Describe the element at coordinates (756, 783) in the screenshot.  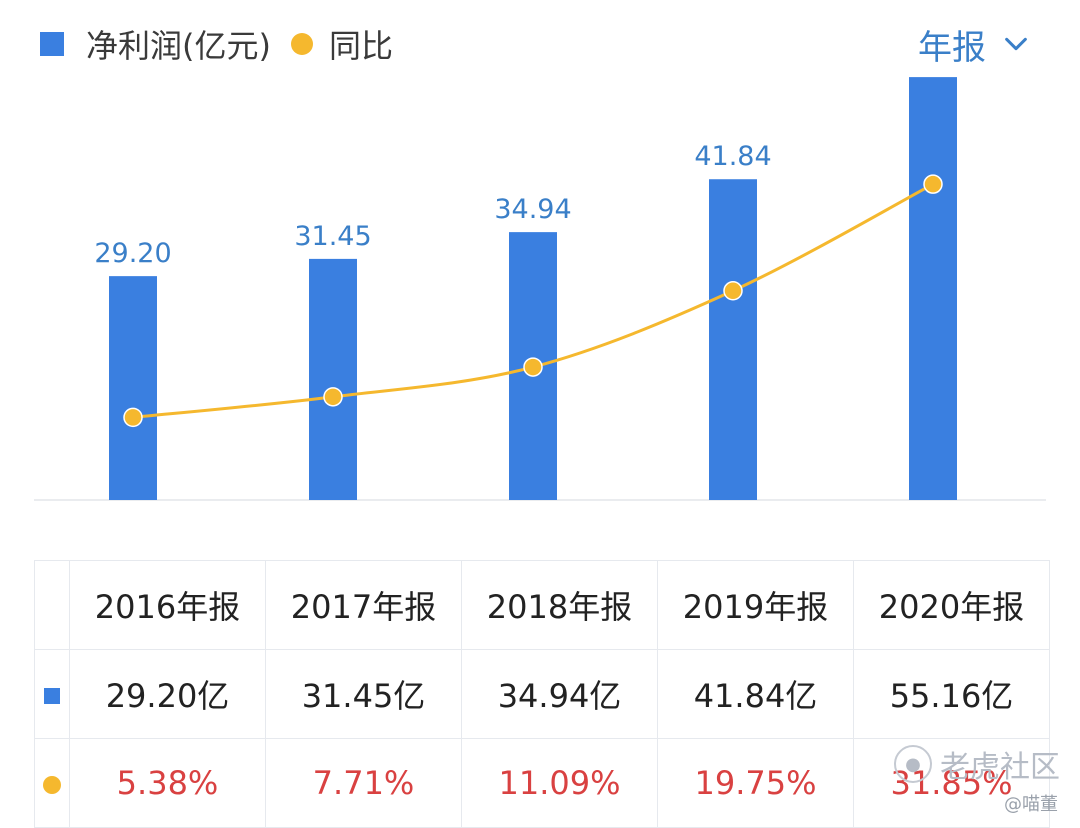
I see `table-cell: 19.75%` at that location.